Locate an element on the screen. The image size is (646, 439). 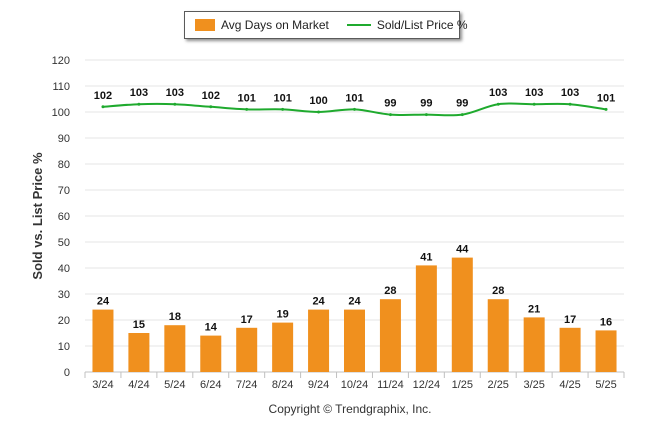
y-axis-title: Sold vs. List Price % is located at coordinates (37, 216).